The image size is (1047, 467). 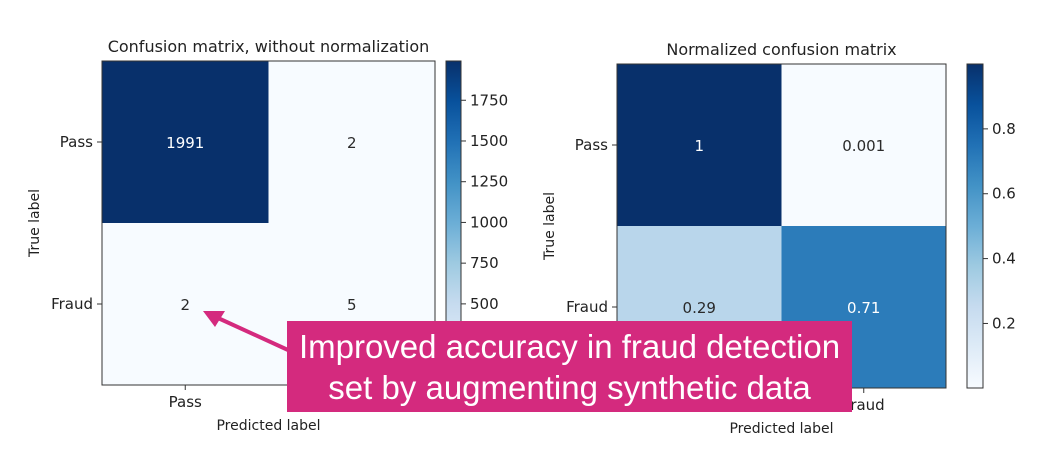 I want to click on left-x-axis-label: Predicted label, so click(x=268, y=426).